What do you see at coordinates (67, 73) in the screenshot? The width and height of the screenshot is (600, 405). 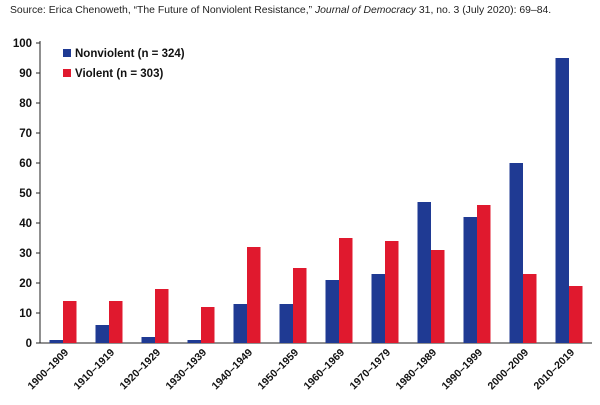 I see `legend-swatch-violent` at bounding box center [67, 73].